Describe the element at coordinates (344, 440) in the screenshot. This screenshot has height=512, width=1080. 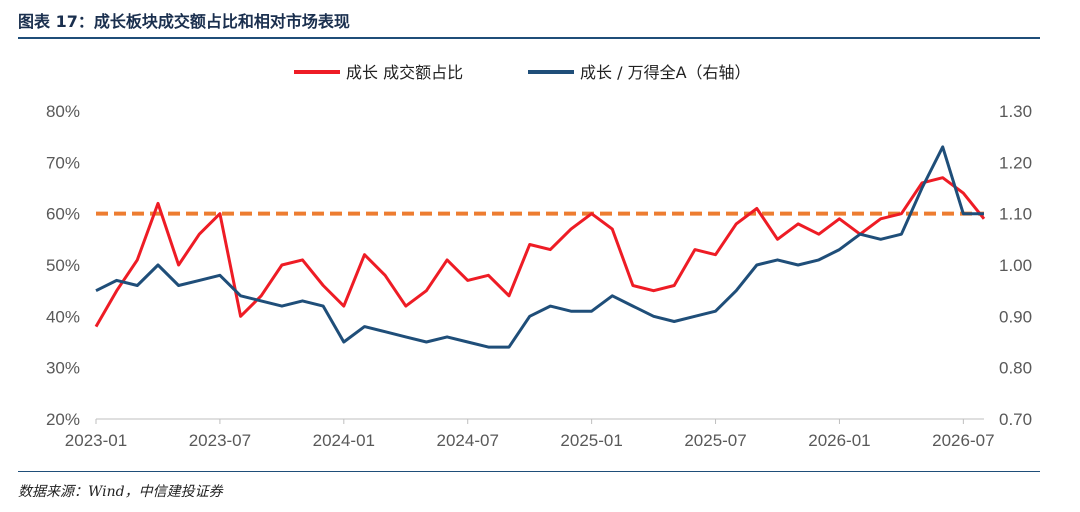
I see `x-tick-label: 2024-01` at that location.